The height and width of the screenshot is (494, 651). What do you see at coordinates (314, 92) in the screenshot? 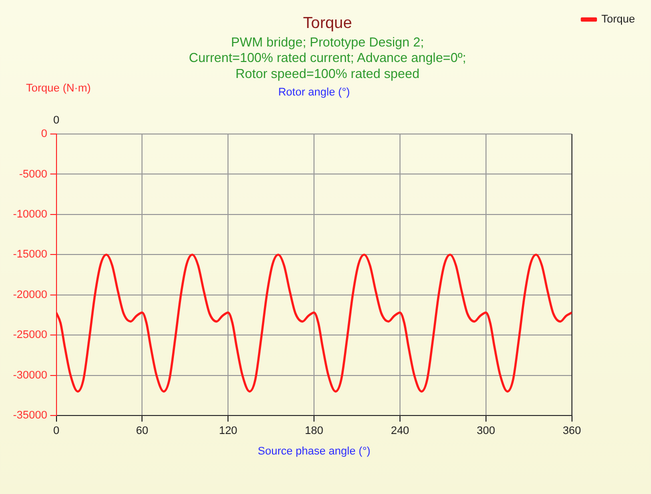
I see `text: Rotor angle (°)` at bounding box center [314, 92].